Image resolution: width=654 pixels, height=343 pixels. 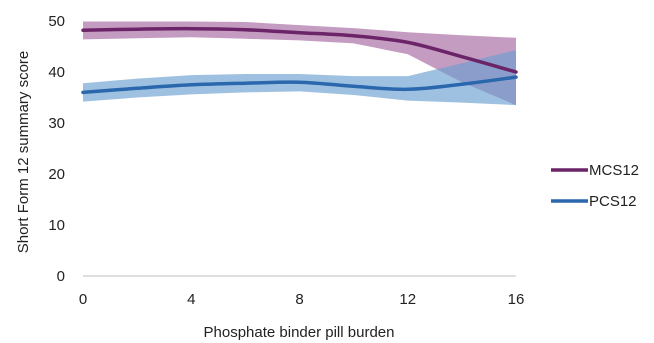 I want to click on x-axis-ticks: 0 4 8 12 16, so click(x=302, y=299).